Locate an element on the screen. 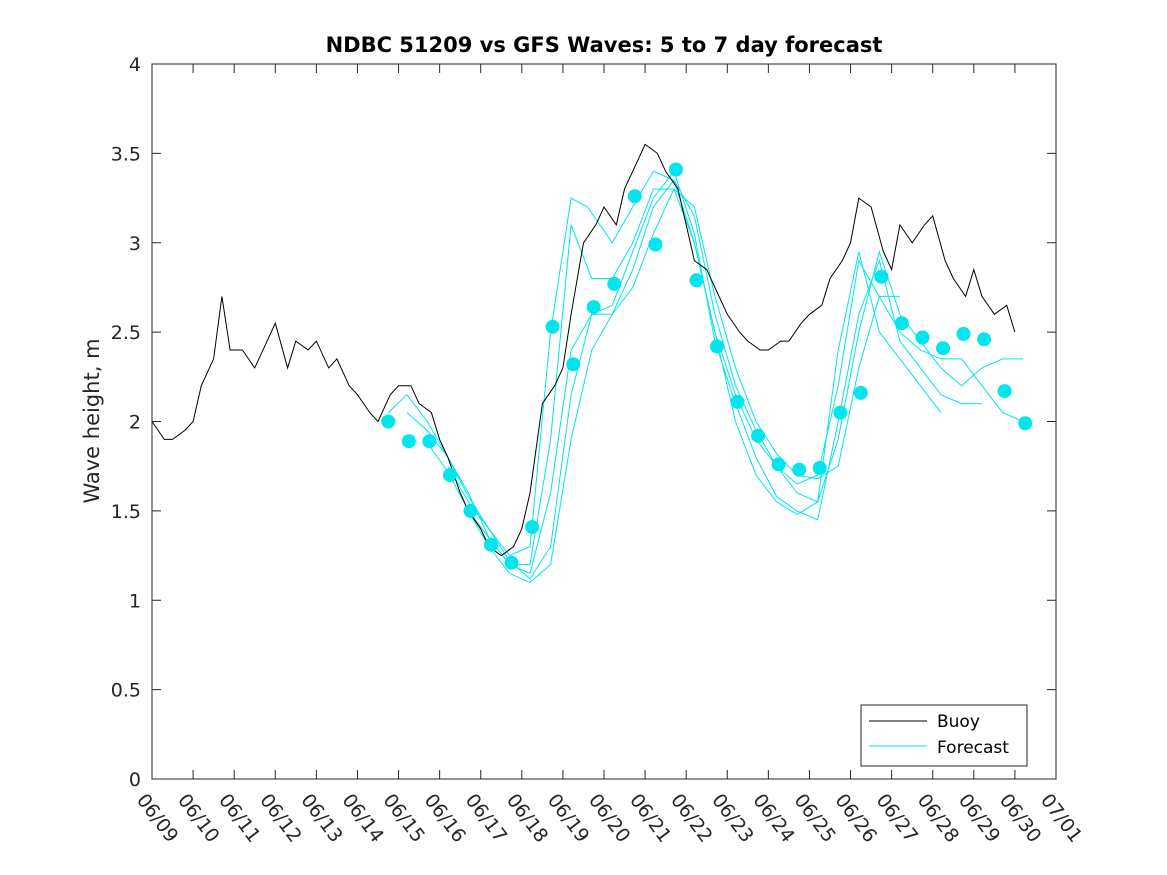 The height and width of the screenshot is (875, 1167). y-tick-label: 2.5 is located at coordinates (126, 333).